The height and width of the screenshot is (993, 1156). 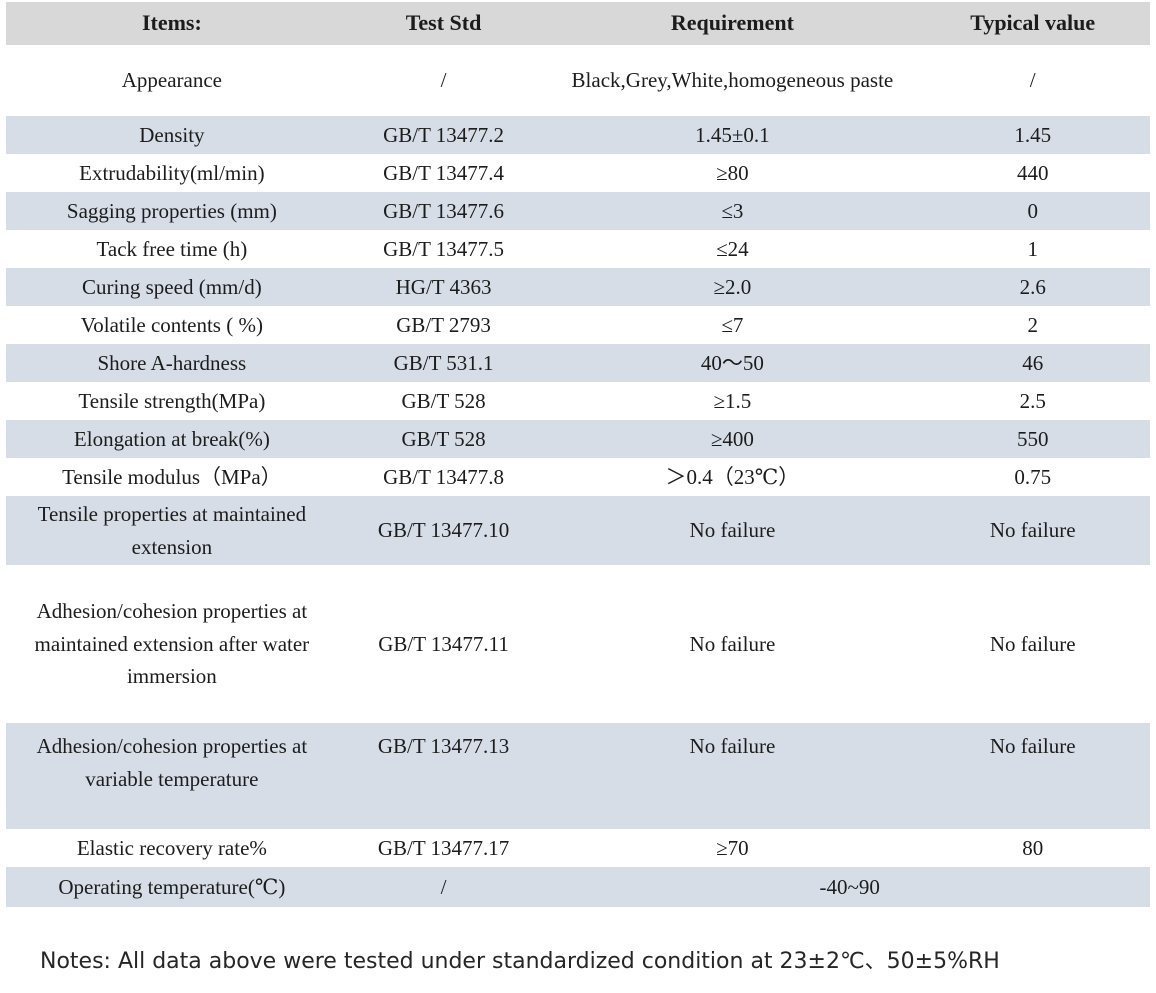 What do you see at coordinates (1032, 286) in the screenshot?
I see `typical-value-cell: 2.6` at bounding box center [1032, 286].